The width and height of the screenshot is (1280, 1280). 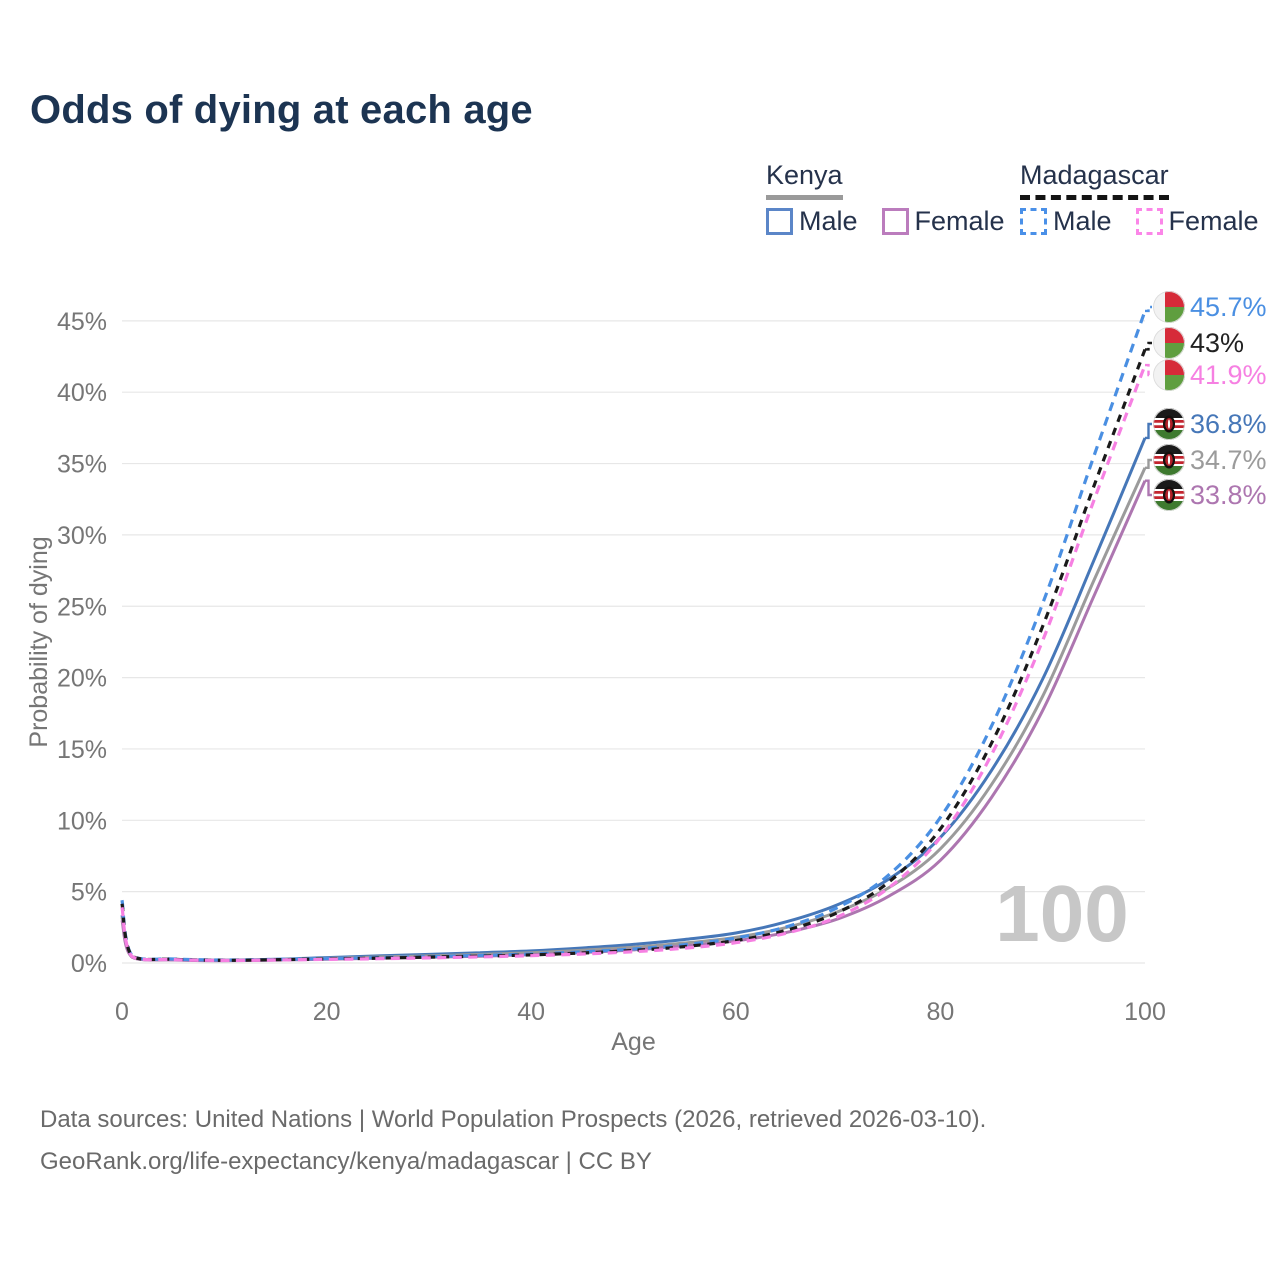 I want to click on legend-item-madagascar-female: Female, so click(x=1197, y=221).